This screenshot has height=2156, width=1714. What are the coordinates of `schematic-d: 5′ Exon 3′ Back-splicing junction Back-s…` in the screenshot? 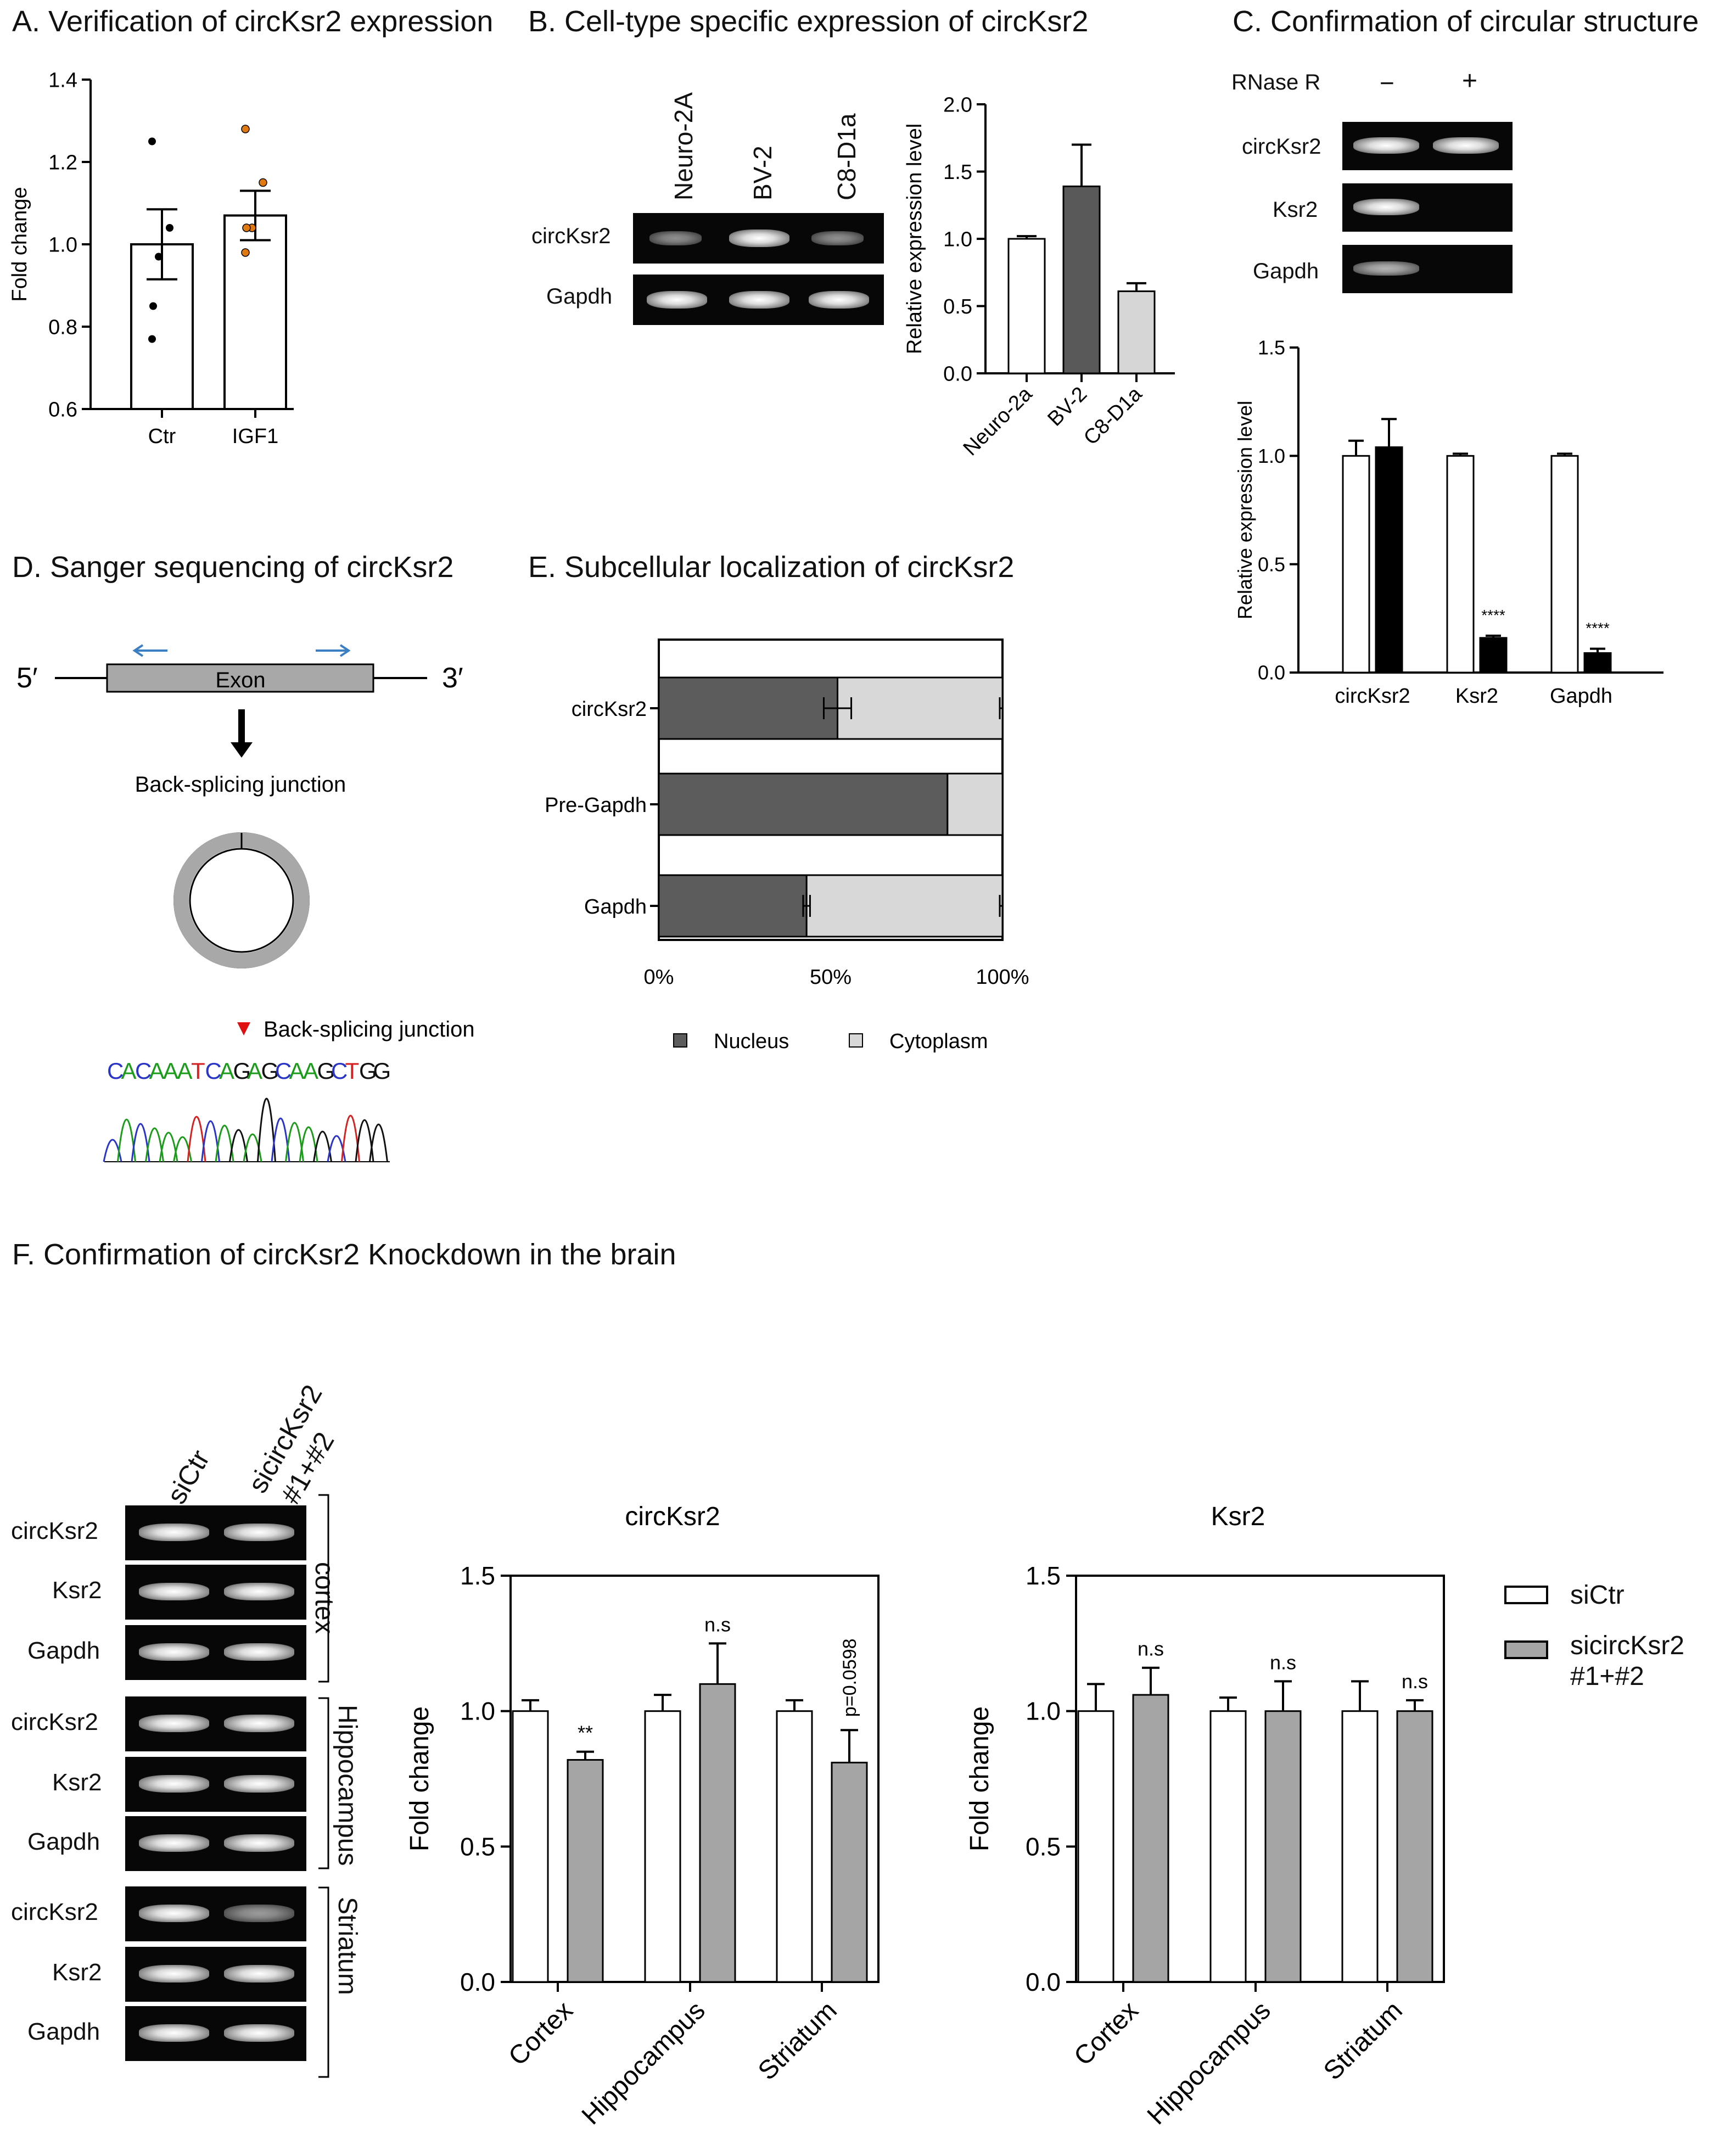 It's located at (245, 903).